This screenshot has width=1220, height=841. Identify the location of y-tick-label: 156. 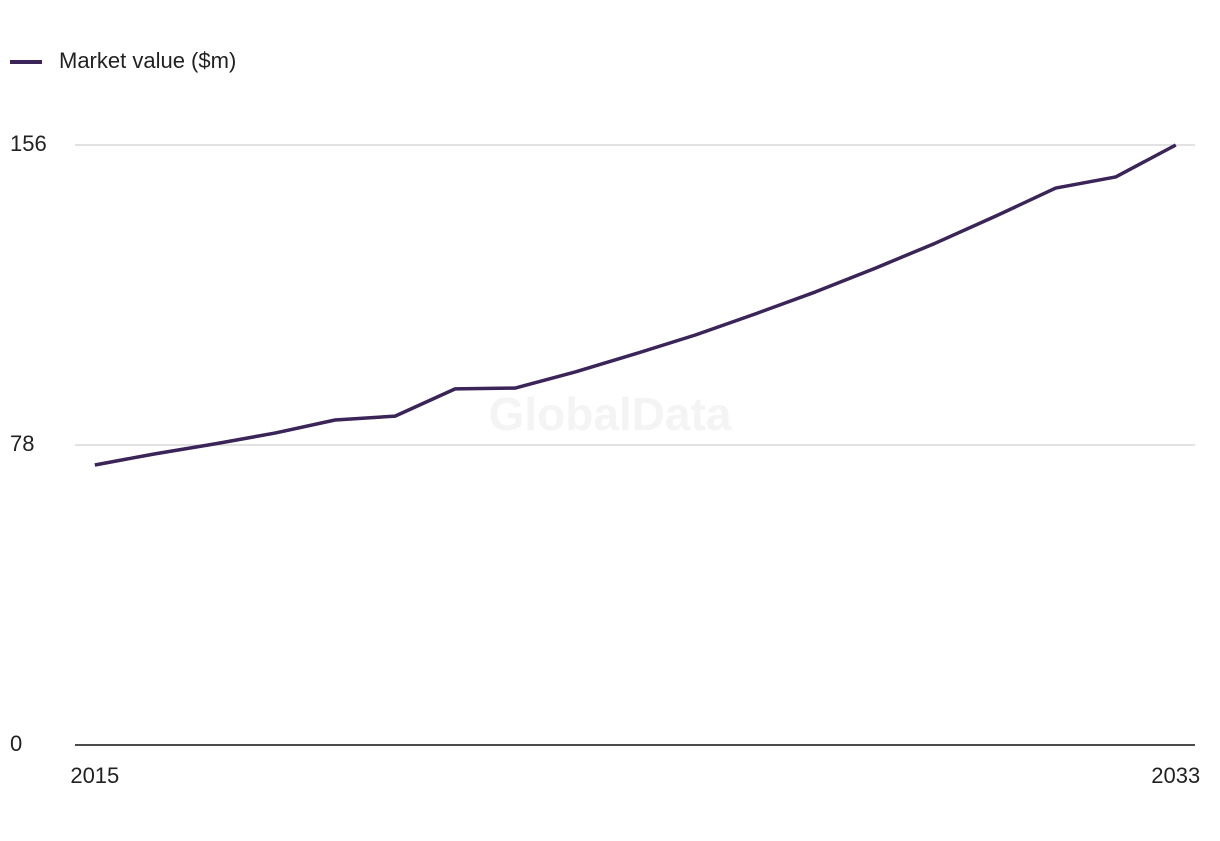
(28, 143).